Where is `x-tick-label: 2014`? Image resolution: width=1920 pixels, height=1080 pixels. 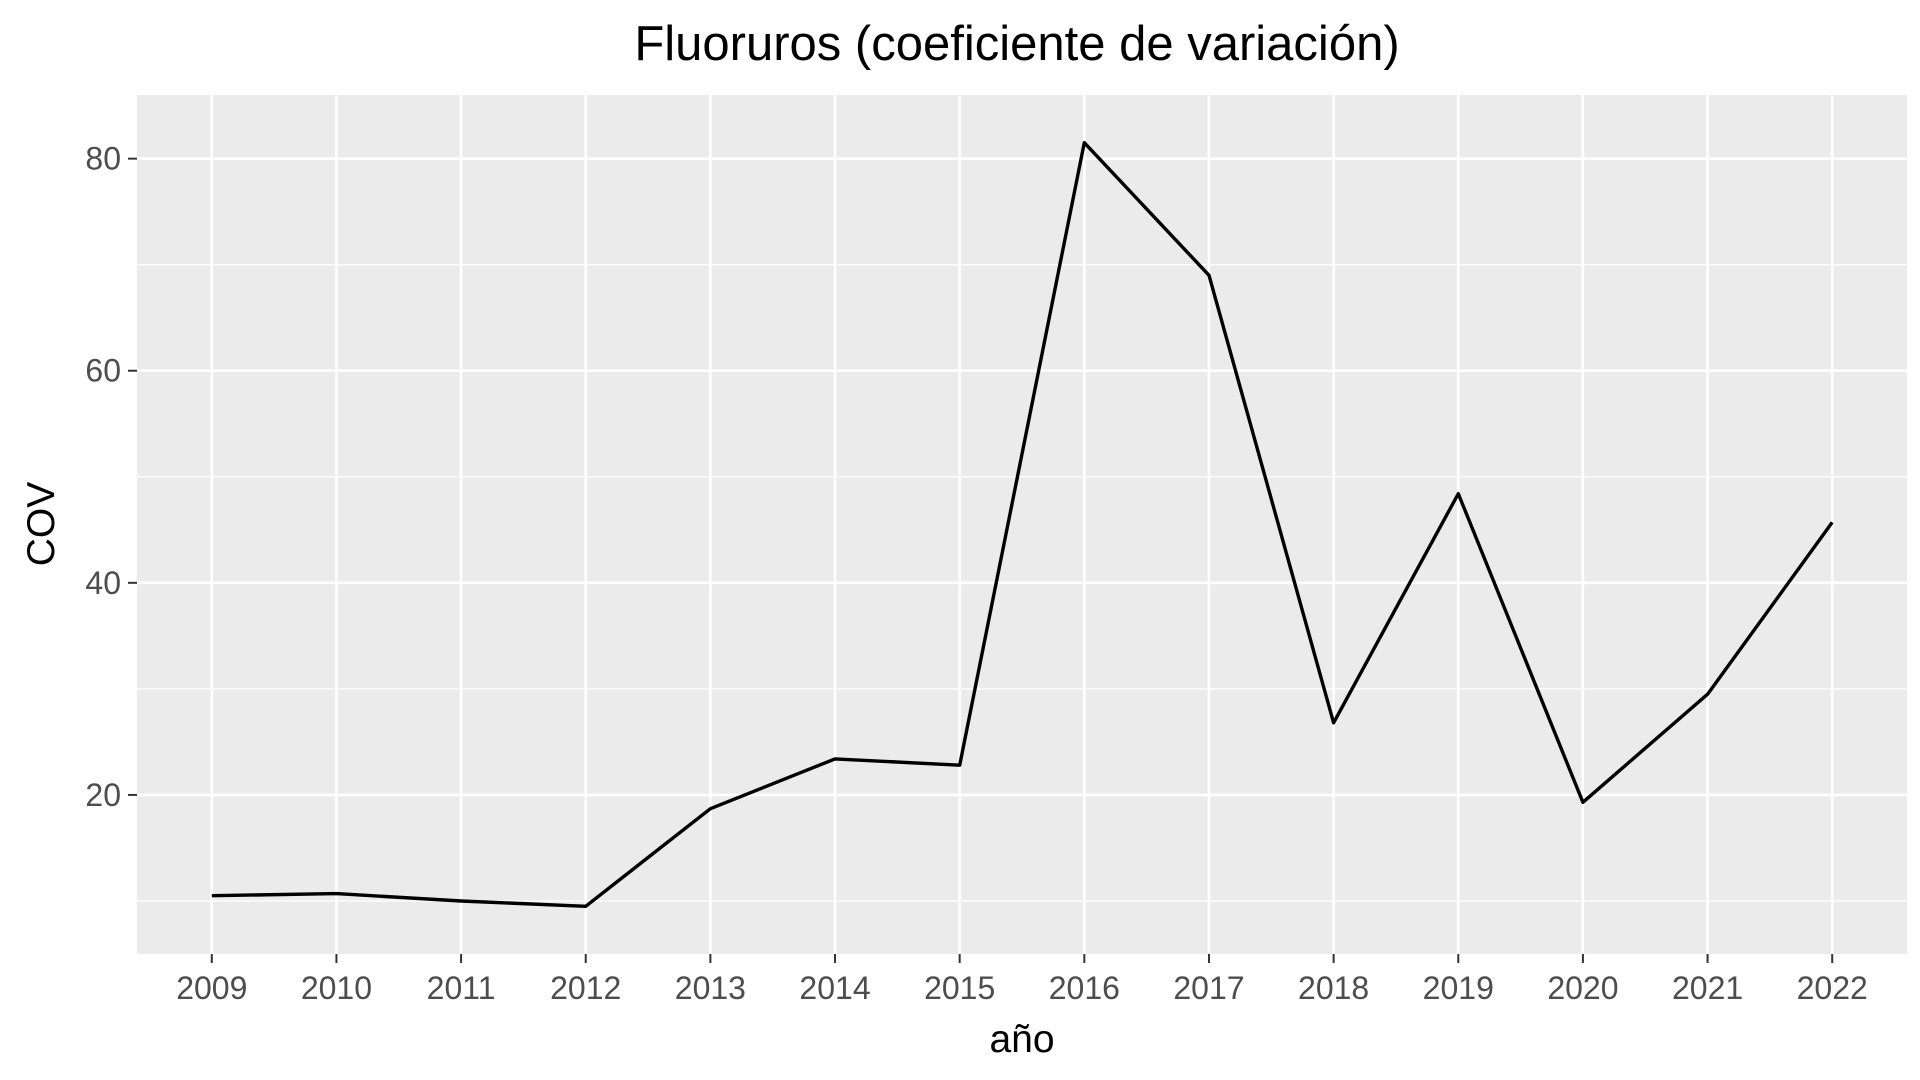 x-tick-label: 2014 is located at coordinates (834, 988).